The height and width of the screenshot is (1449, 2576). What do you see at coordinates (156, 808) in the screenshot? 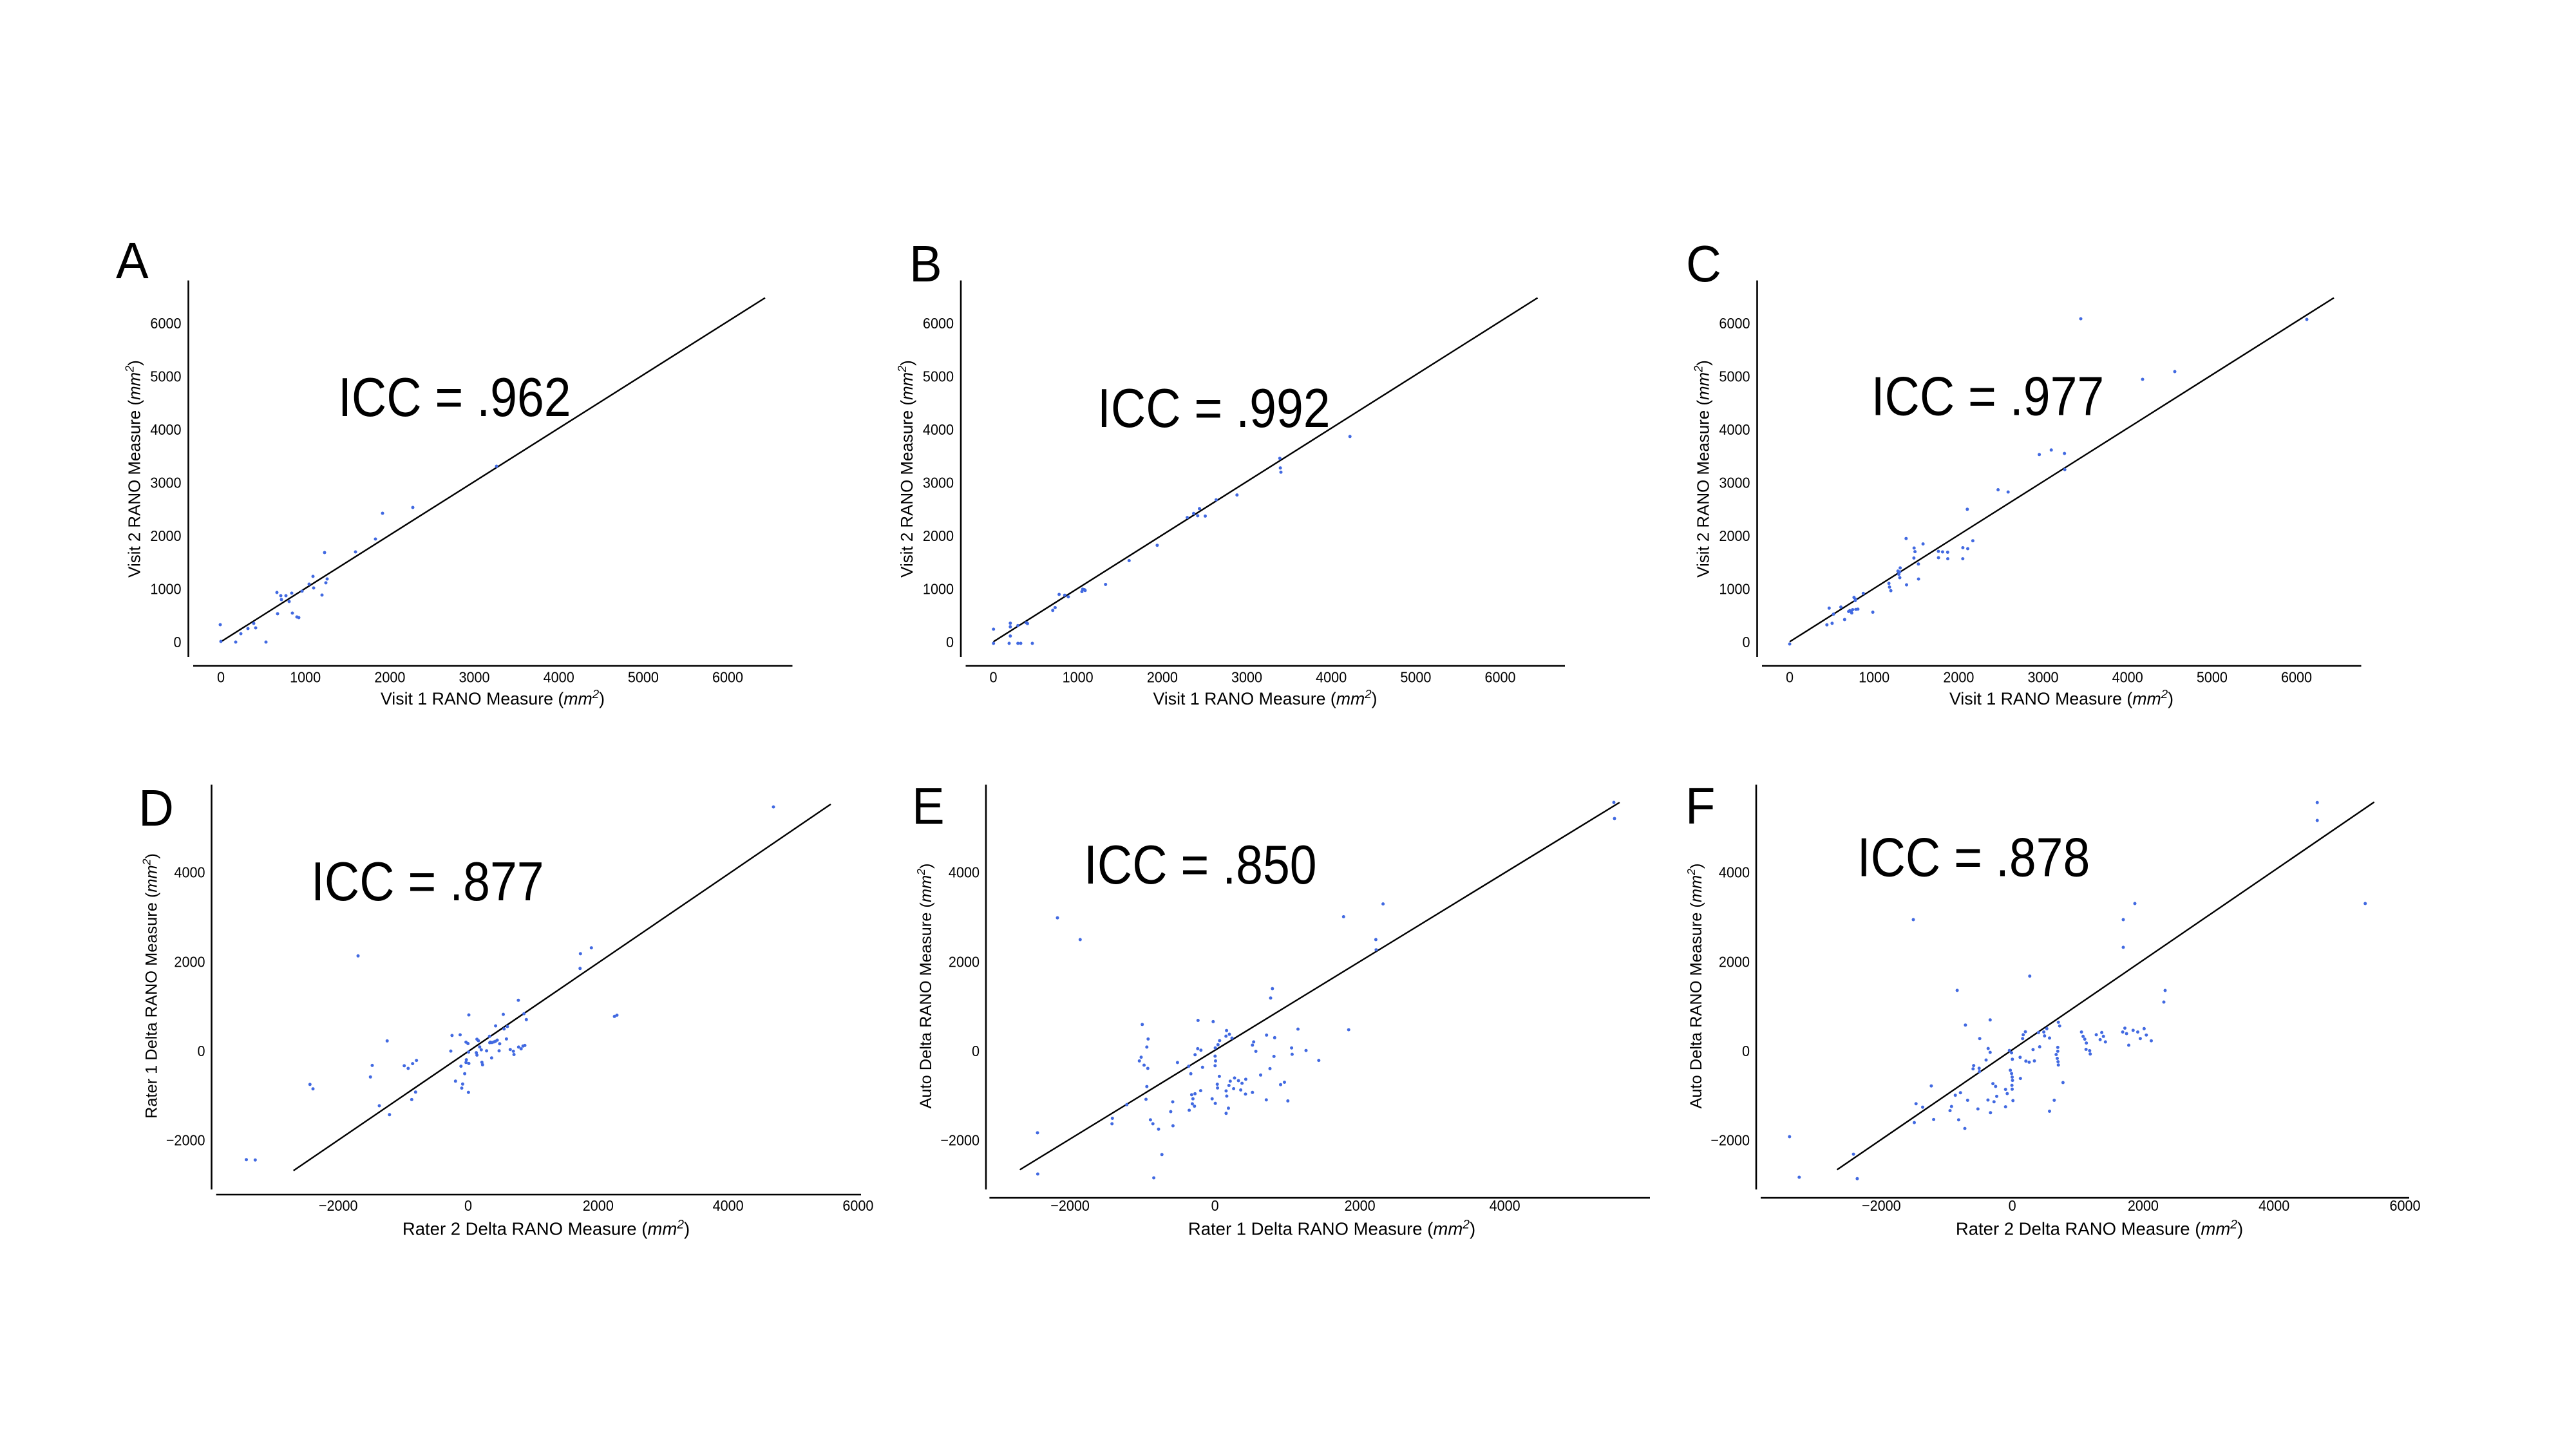
I see `svg-text: D` at bounding box center [156, 808].